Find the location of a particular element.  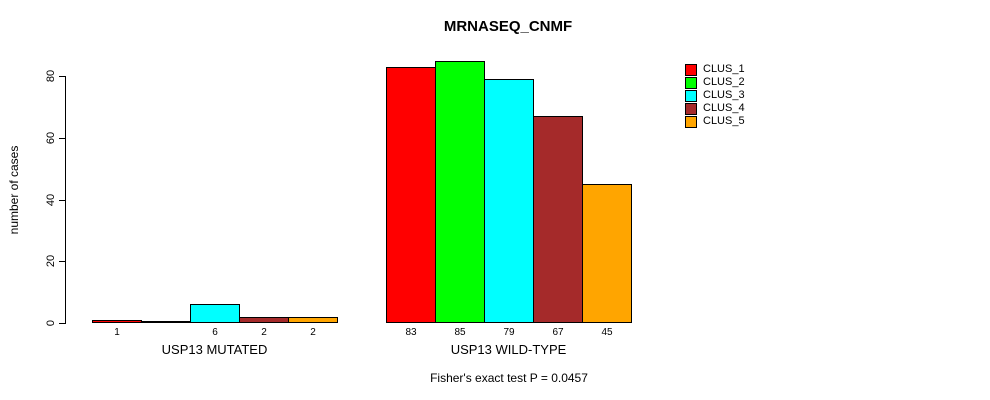

legend-entry: CLUS_4 is located at coordinates (715, 108).